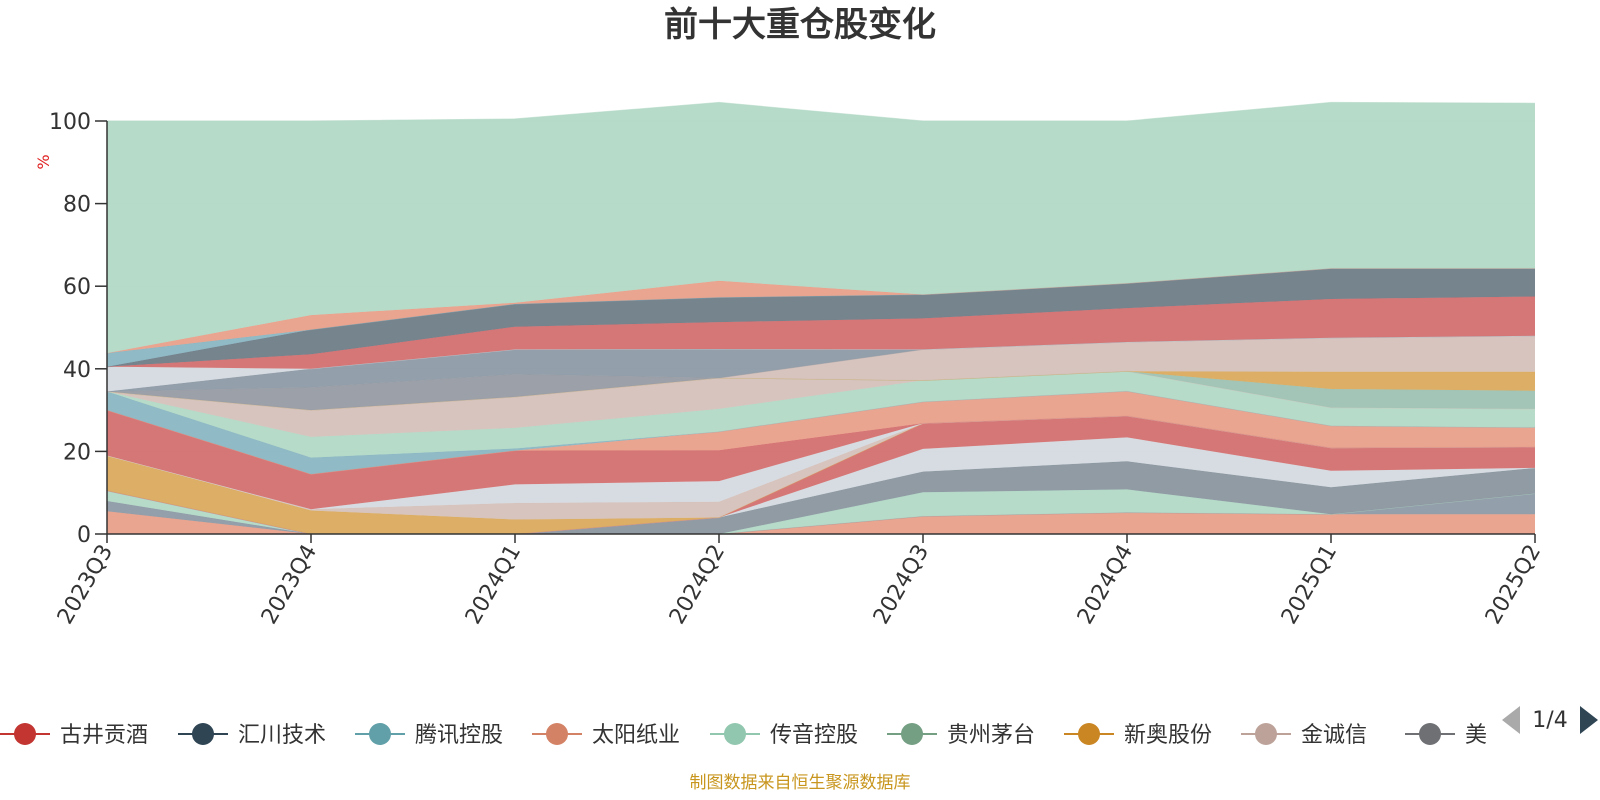  Describe the element at coordinates (85, 585) in the screenshot. I see `x-tick-label: 2023Q3` at that location.